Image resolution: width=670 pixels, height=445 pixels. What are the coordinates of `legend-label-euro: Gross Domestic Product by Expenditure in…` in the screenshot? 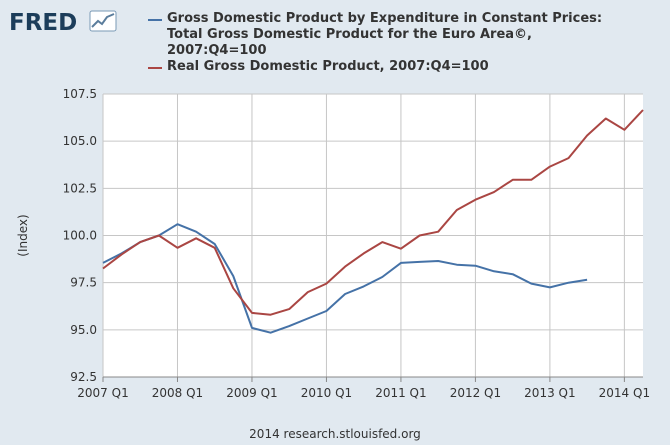 It's located at (385, 34).